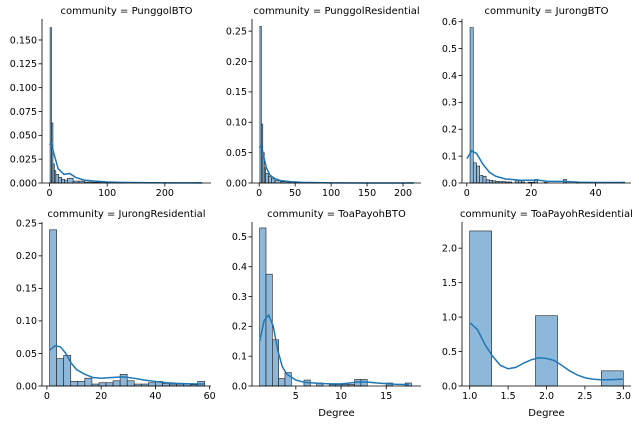  I want to click on y-tick-label: 0.125, so click(23, 64).